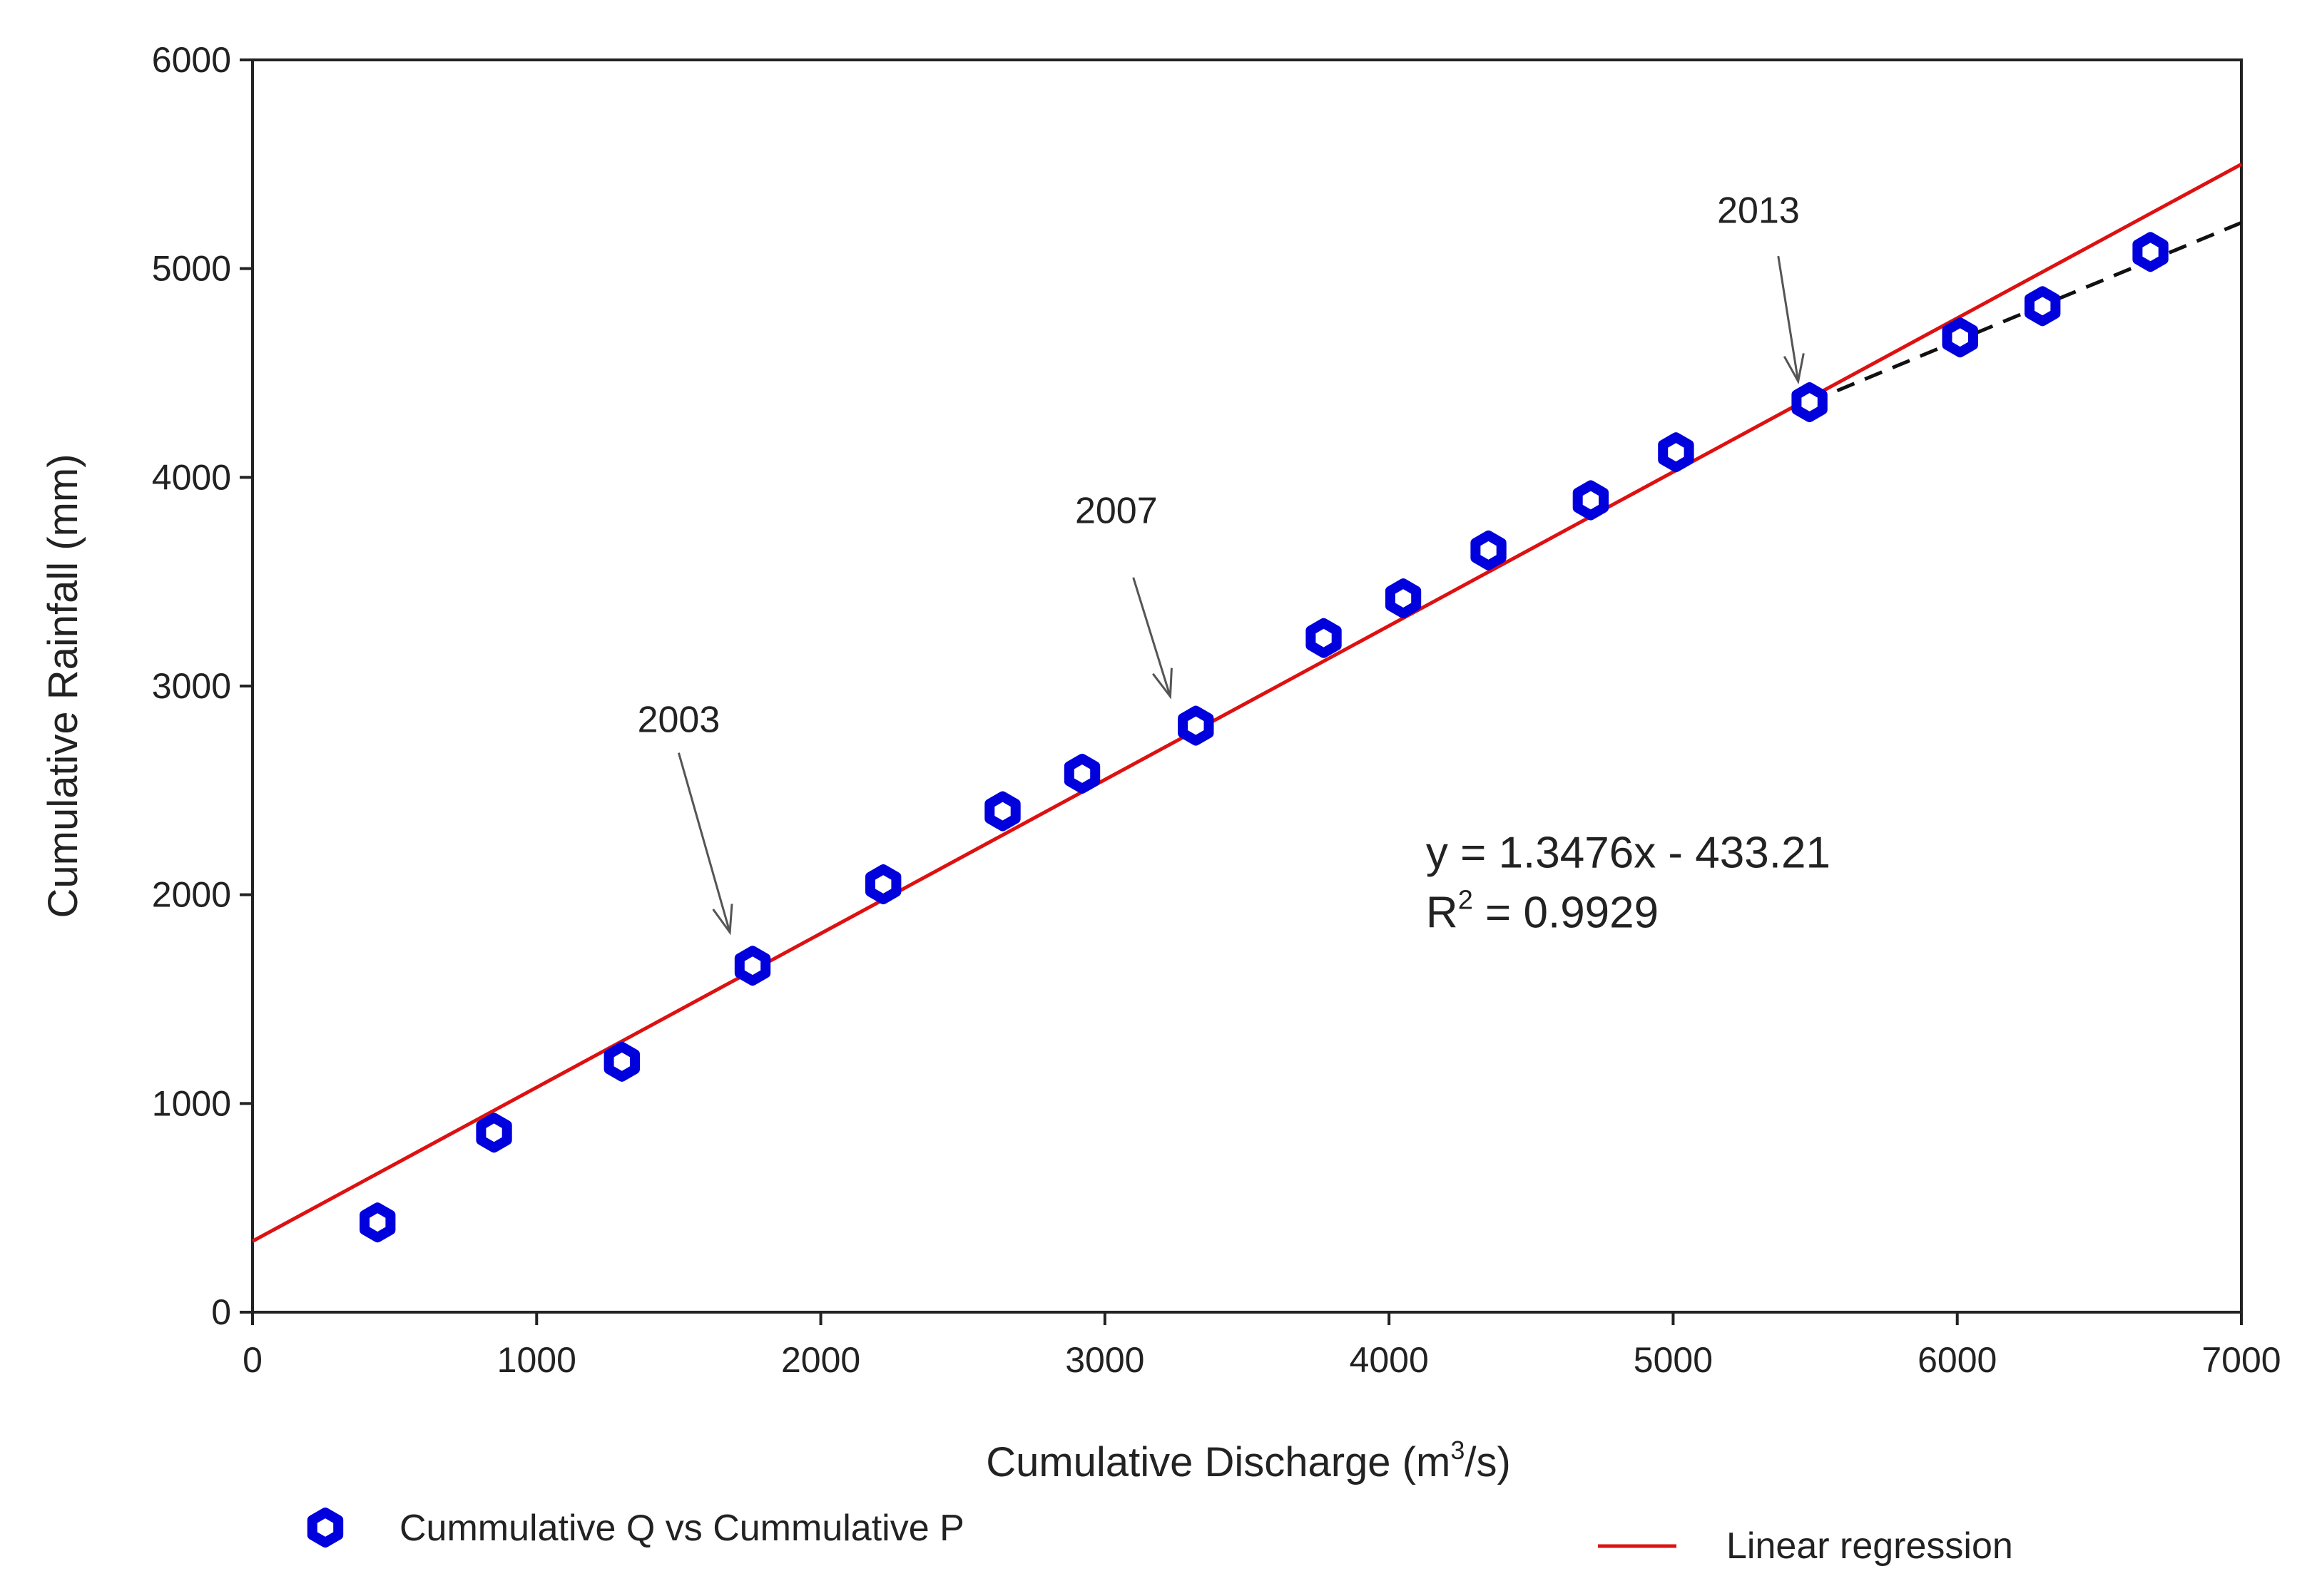 This screenshot has height=1596, width=2312. Describe the element at coordinates (679, 719) in the screenshot. I see `year-label: 2003` at that location.